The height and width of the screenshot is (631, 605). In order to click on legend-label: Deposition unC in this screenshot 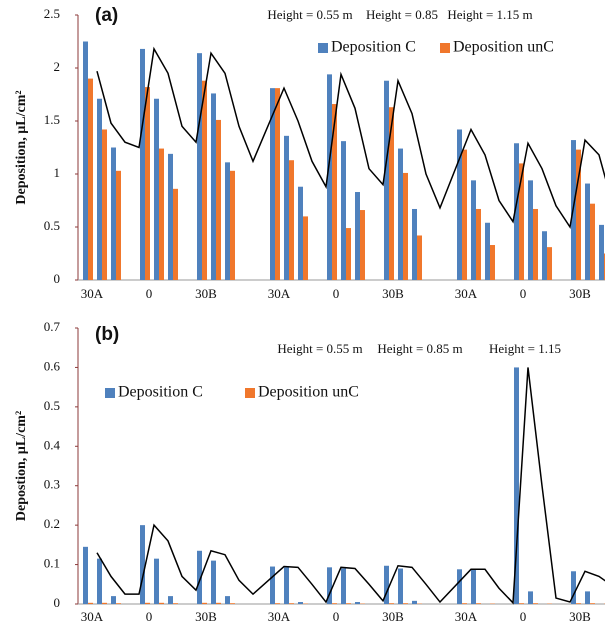, I will do `click(308, 392)`.